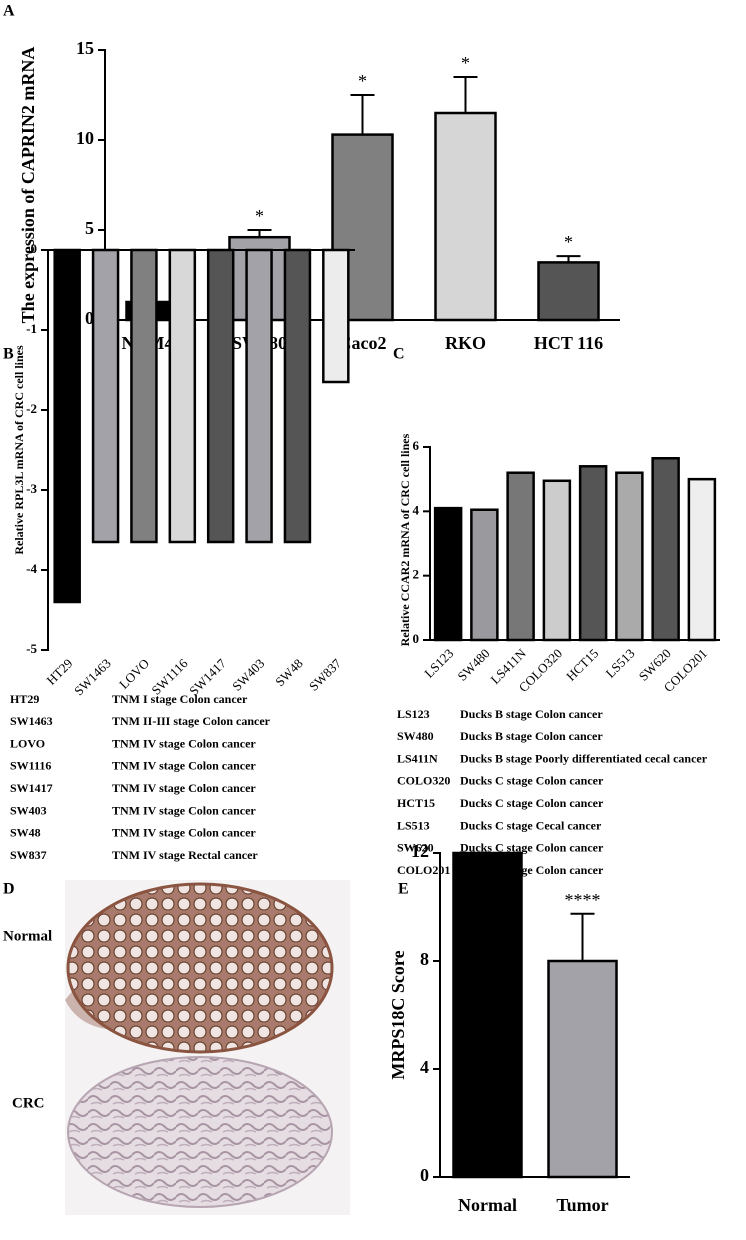  I want to click on image-label: CRC, so click(28, 1103).